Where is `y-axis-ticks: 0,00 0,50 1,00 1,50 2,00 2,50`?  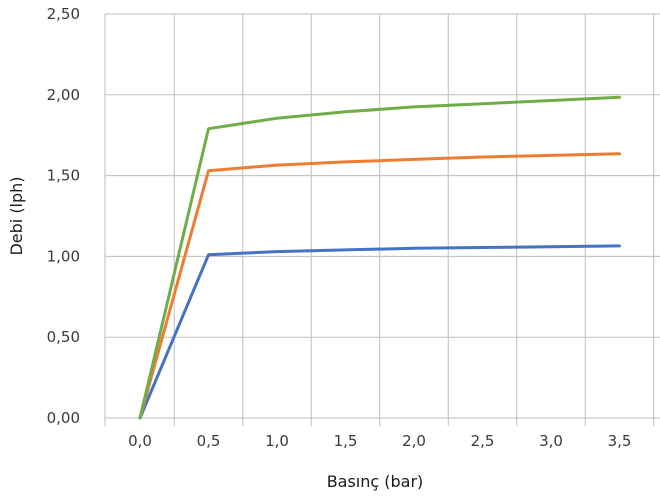 y-axis-ticks: 0,00 0,50 1,00 1,50 2,00 2,50 is located at coordinates (63, 216).